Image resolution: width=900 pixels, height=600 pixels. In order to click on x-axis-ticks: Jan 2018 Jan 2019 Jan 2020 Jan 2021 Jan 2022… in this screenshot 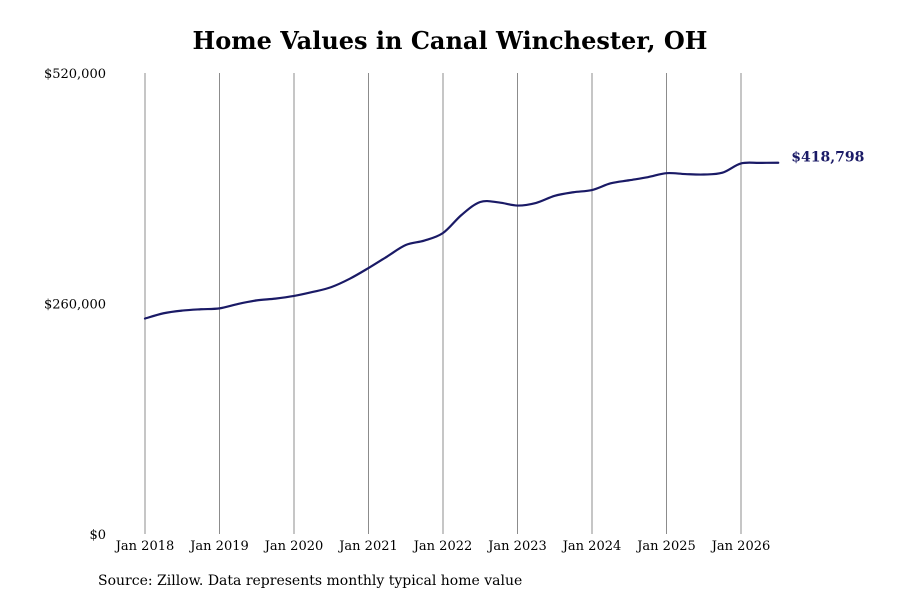, I will do `click(442, 546)`.